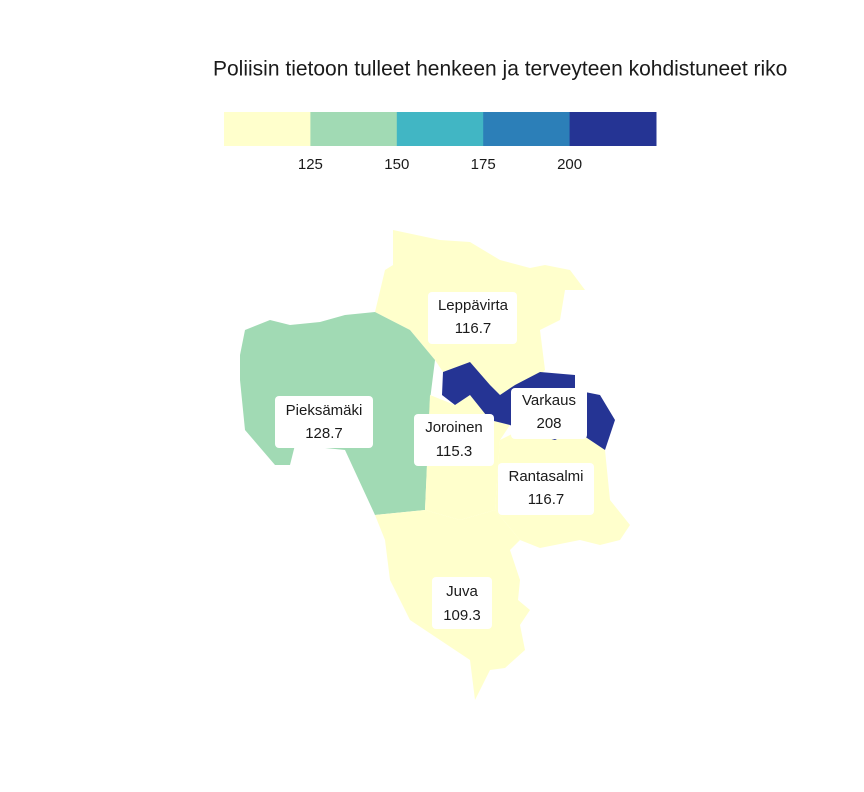 The width and height of the screenshot is (864, 792). What do you see at coordinates (454, 427) in the screenshot?
I see `region-name: Joroinen` at bounding box center [454, 427].